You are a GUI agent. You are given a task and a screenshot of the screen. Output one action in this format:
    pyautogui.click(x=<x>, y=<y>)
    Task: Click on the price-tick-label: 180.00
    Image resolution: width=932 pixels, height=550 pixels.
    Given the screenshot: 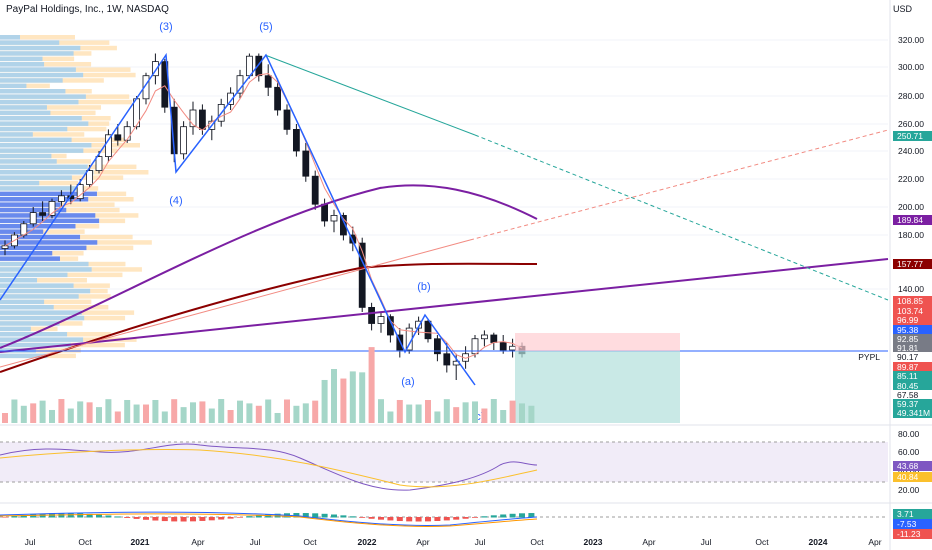 What is the action you would take?
    pyautogui.click(x=911, y=235)
    